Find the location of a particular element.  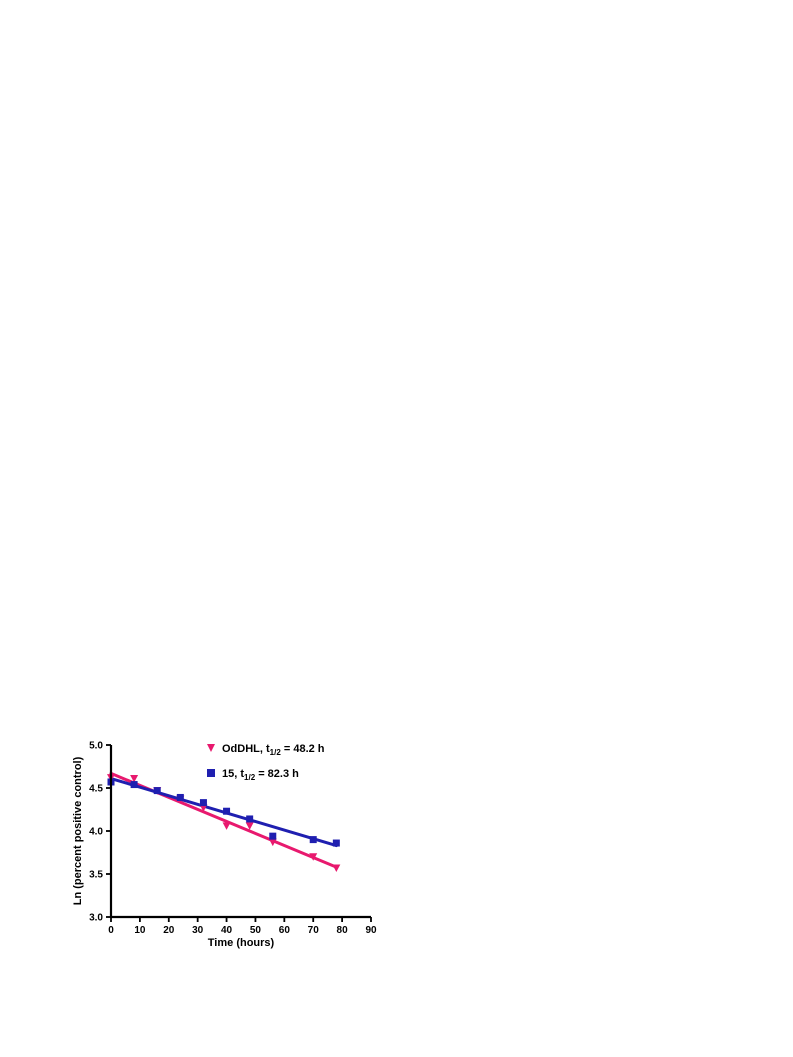

x-tick-label: 90 is located at coordinates (371, 930).